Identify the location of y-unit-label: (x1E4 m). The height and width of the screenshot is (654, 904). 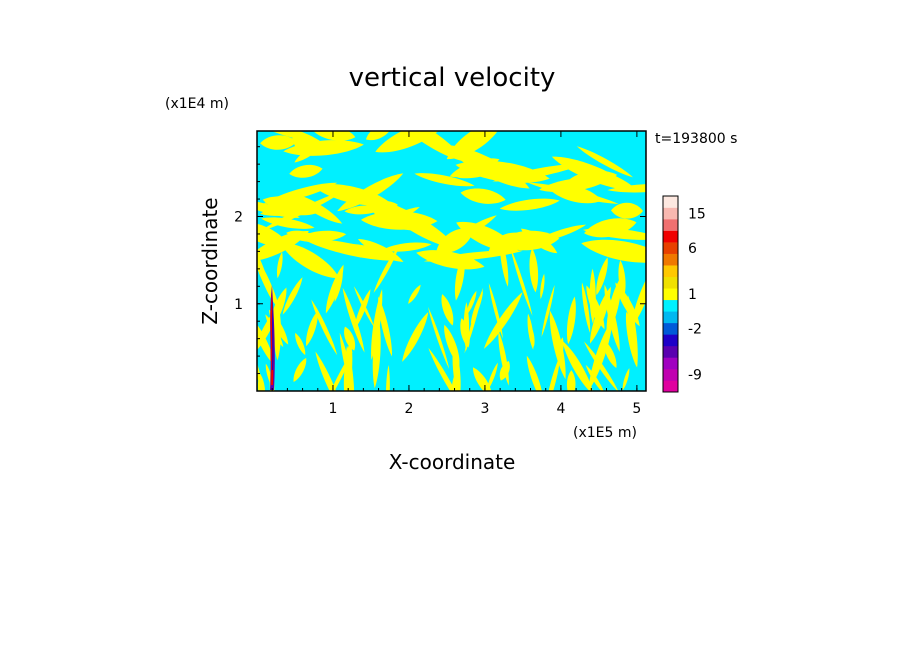
(197, 104).